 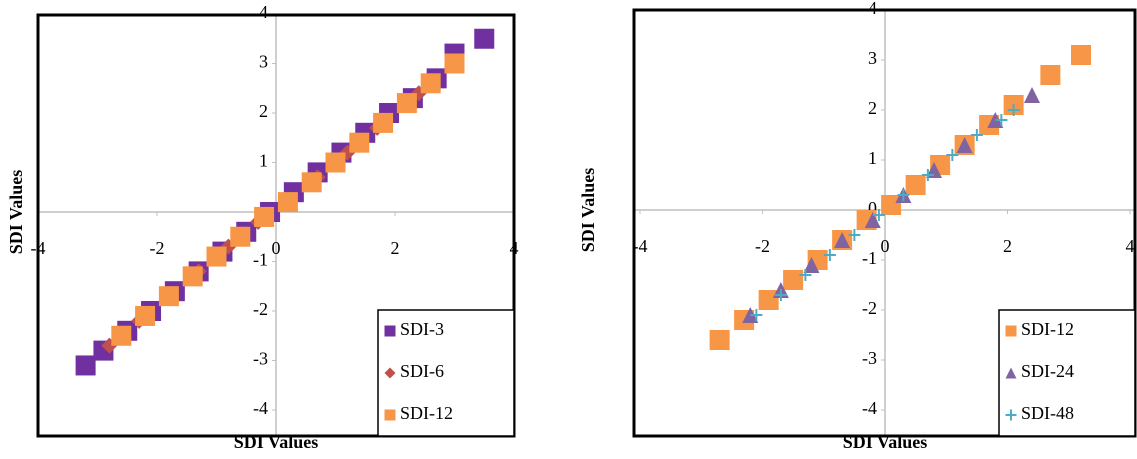 What do you see at coordinates (1130, 246) in the screenshot?
I see `x-tick-label: 4` at bounding box center [1130, 246].